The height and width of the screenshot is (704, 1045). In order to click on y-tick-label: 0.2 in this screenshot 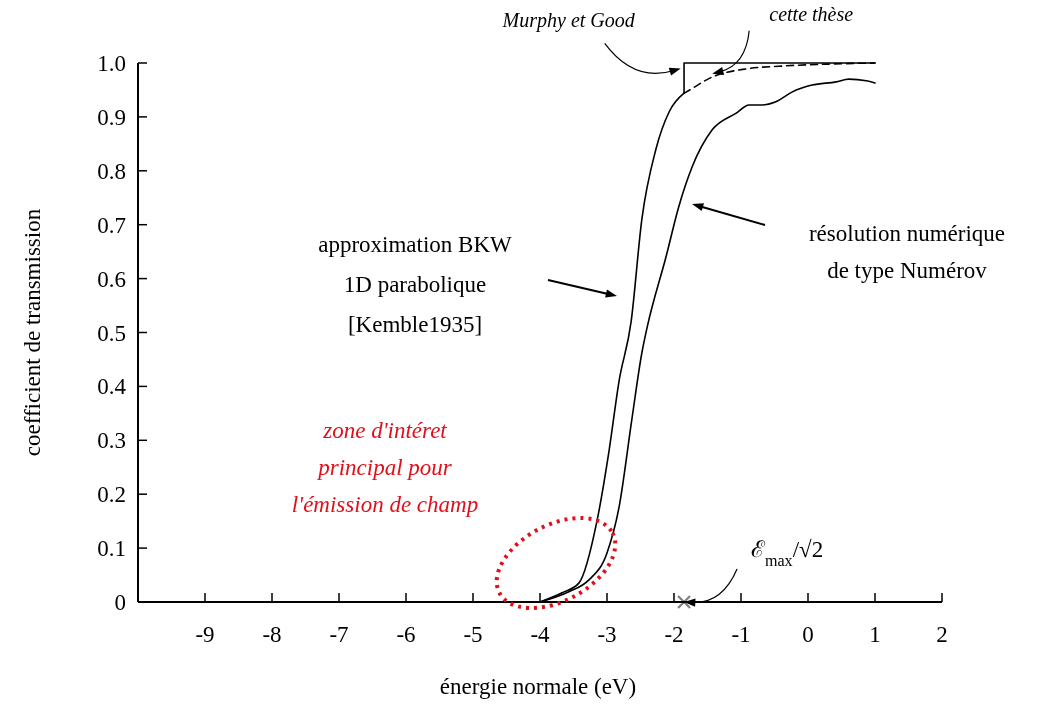, I will do `click(111, 495)`.